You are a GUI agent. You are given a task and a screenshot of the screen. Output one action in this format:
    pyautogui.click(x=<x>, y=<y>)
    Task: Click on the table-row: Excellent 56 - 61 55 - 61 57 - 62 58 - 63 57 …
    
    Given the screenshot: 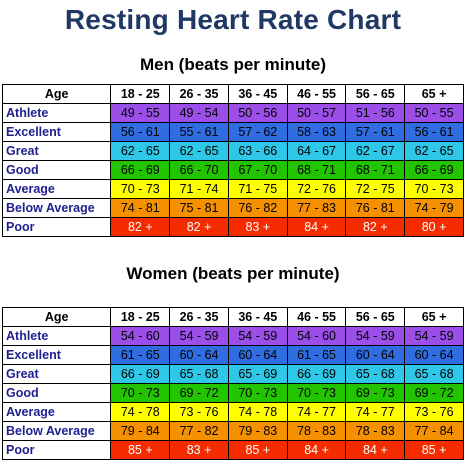 What is the action you would take?
    pyautogui.click(x=232, y=132)
    